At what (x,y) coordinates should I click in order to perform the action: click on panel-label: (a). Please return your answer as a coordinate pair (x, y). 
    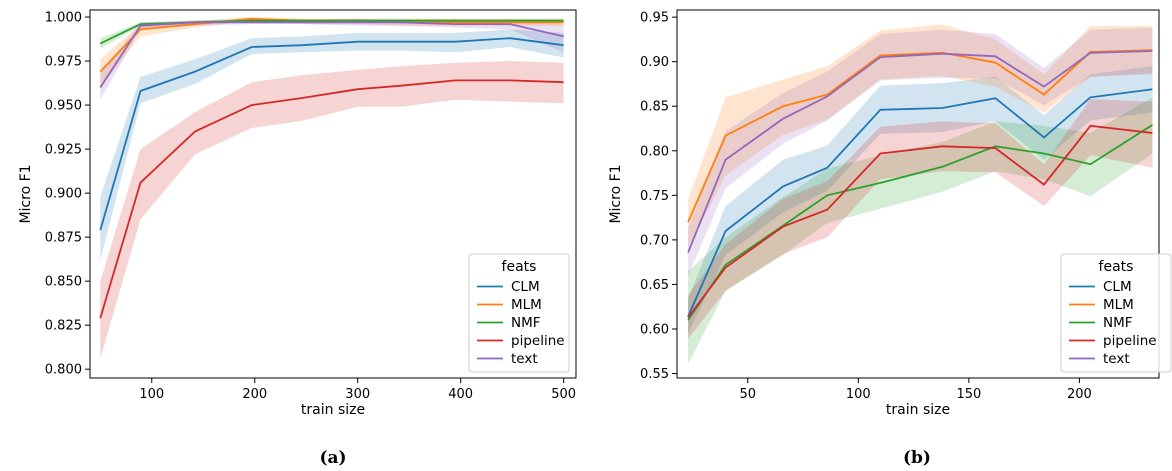
    Looking at the image, I should click on (332, 458).